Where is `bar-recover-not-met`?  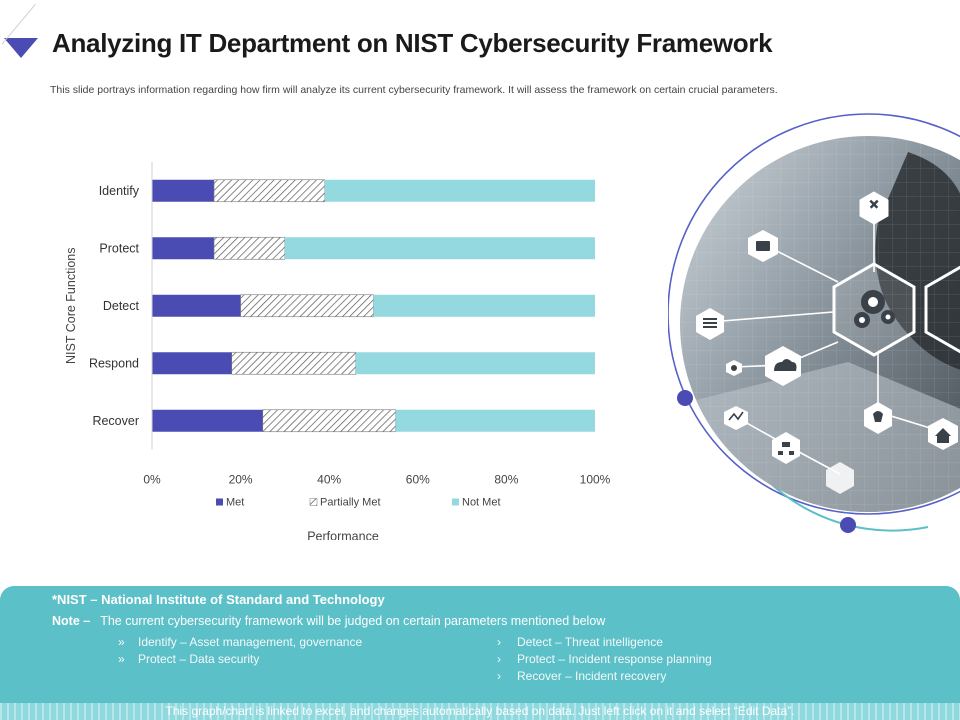 bar-recover-not-met is located at coordinates (495, 420).